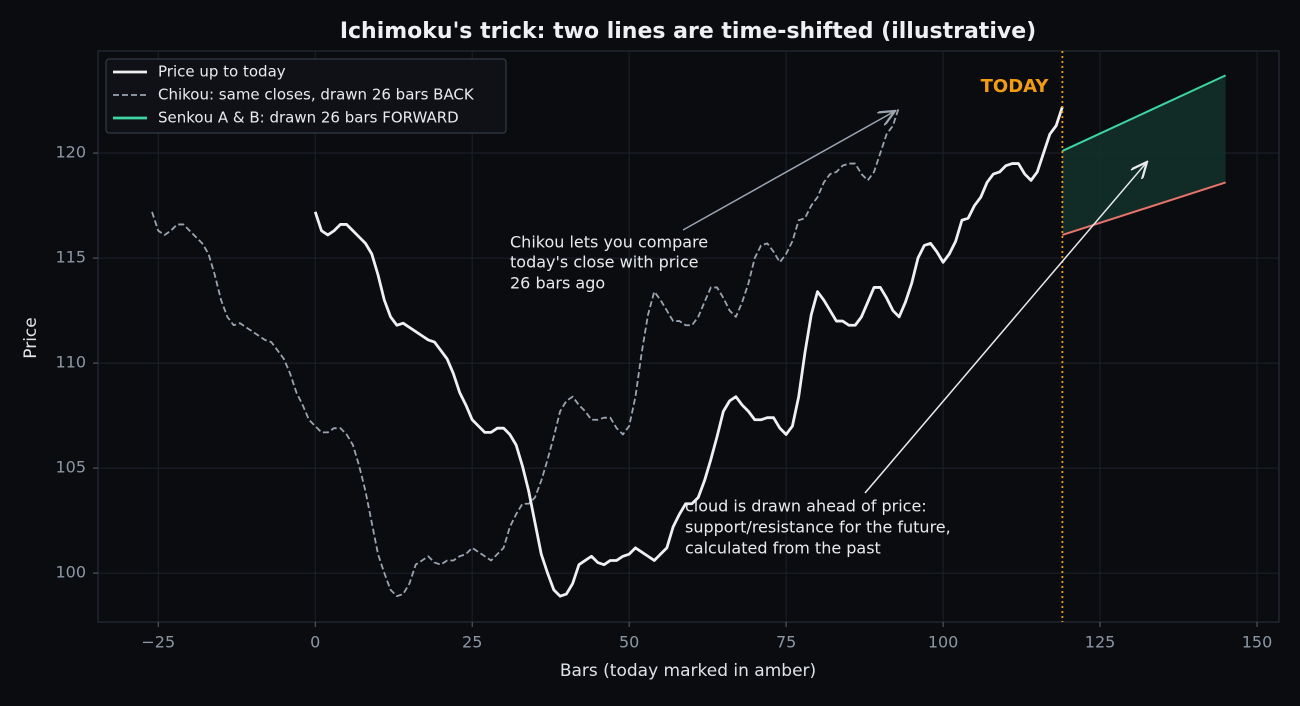 The height and width of the screenshot is (706, 1300). Describe the element at coordinates (818, 527) in the screenshot. I see `annotation-text: support/resistance for the future,` at that location.